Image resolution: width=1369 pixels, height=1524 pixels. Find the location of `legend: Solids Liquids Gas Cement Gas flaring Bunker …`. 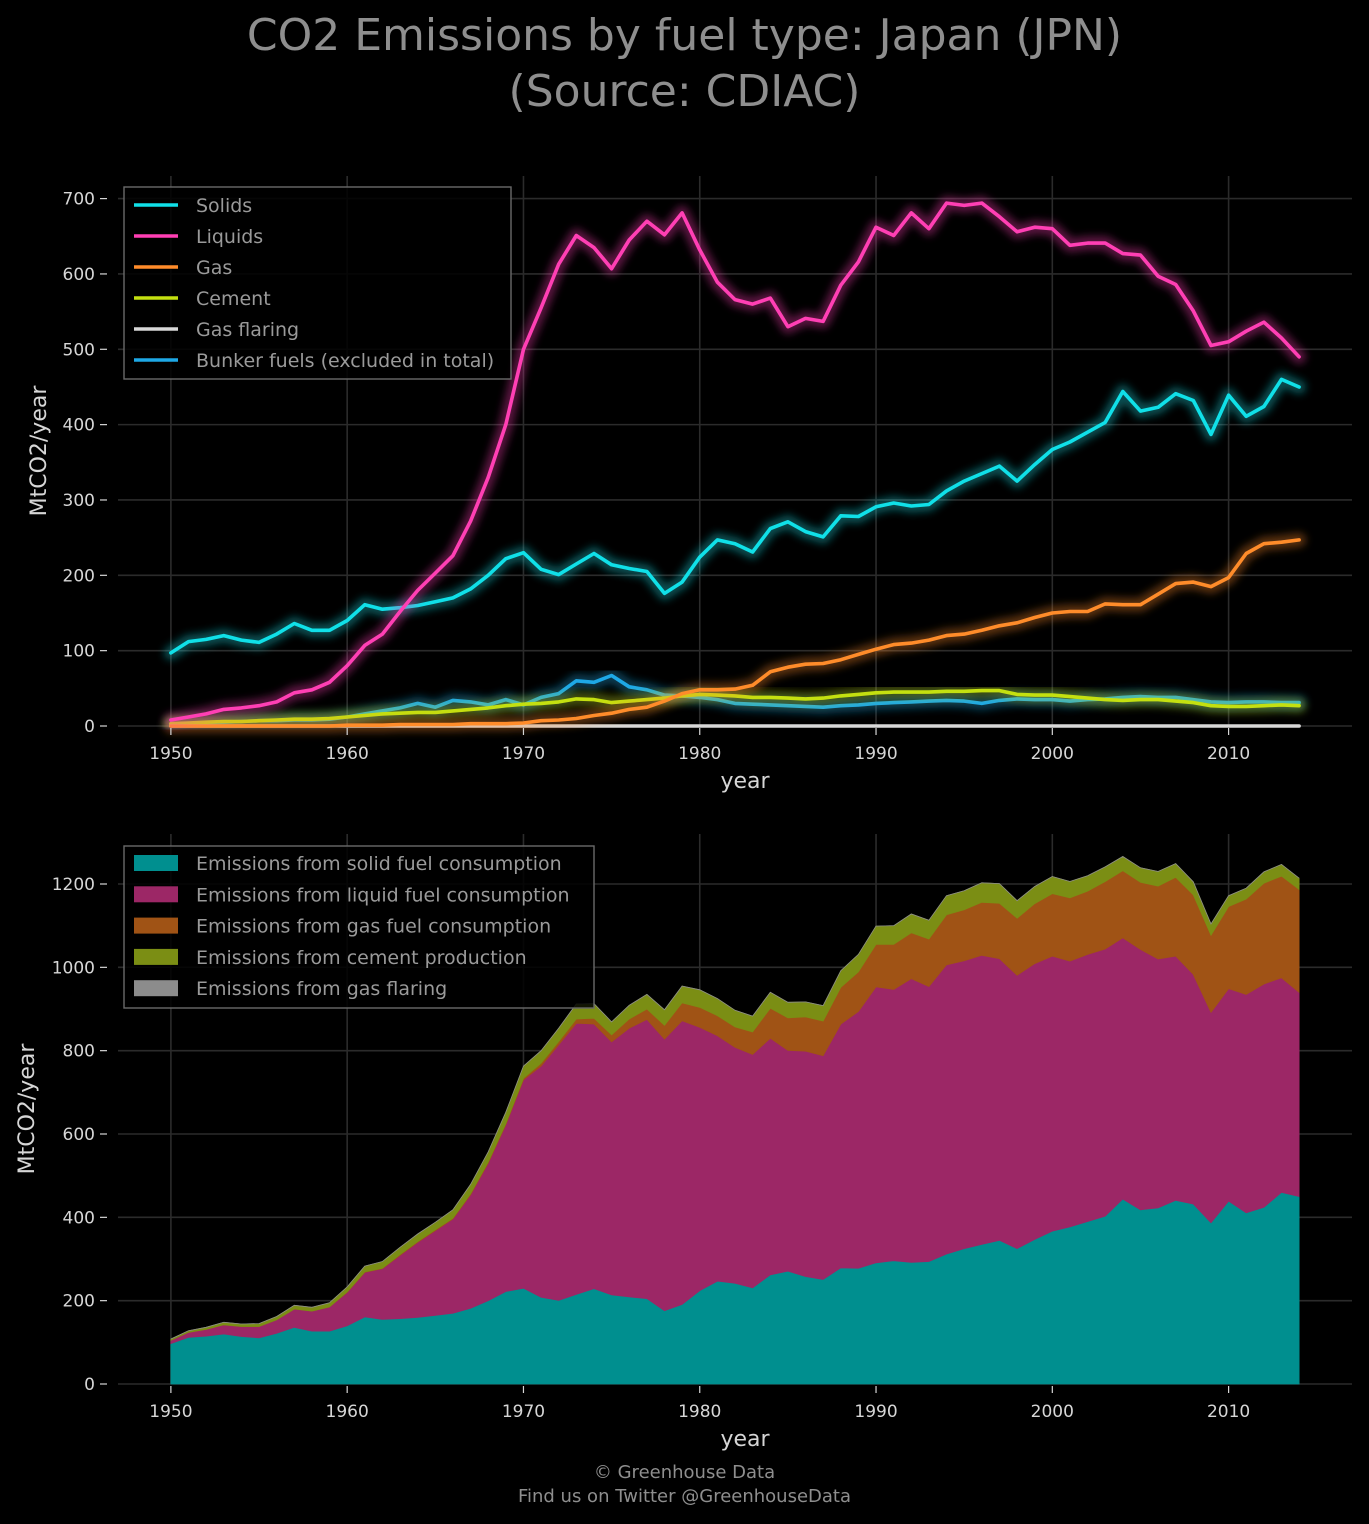

legend: Solids Liquids Gas Cement Gas flaring Bunker … is located at coordinates (317, 283).